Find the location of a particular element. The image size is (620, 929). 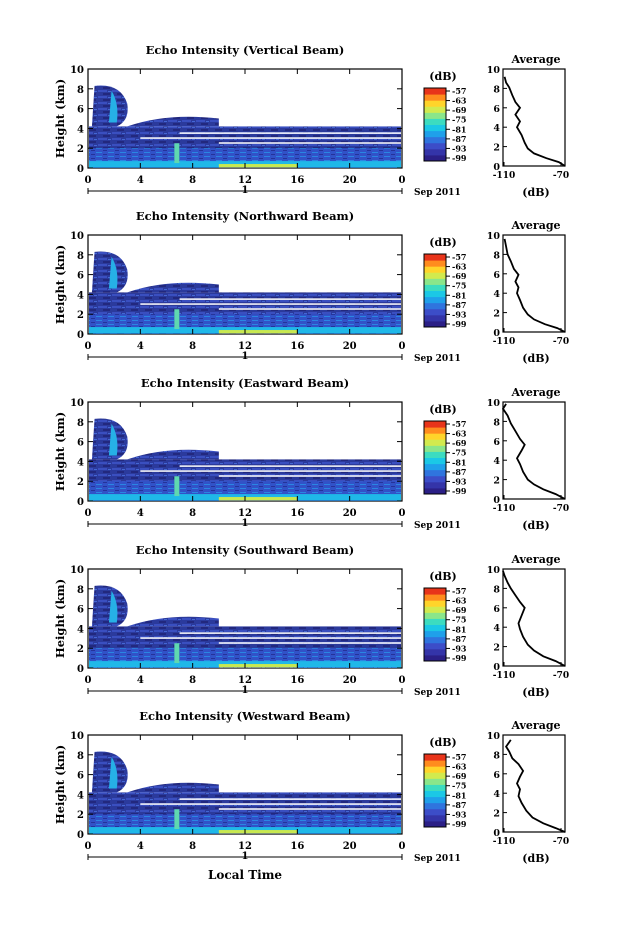

panel-title: Echo Intensity (Vertical Beam) is located at coordinates (245, 50).